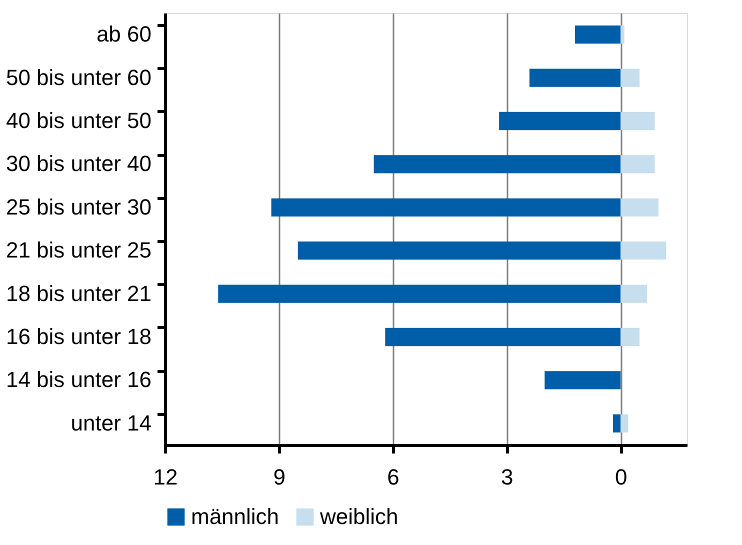  I want to click on y-tick-label: 21 bis unter 25, so click(79, 250).